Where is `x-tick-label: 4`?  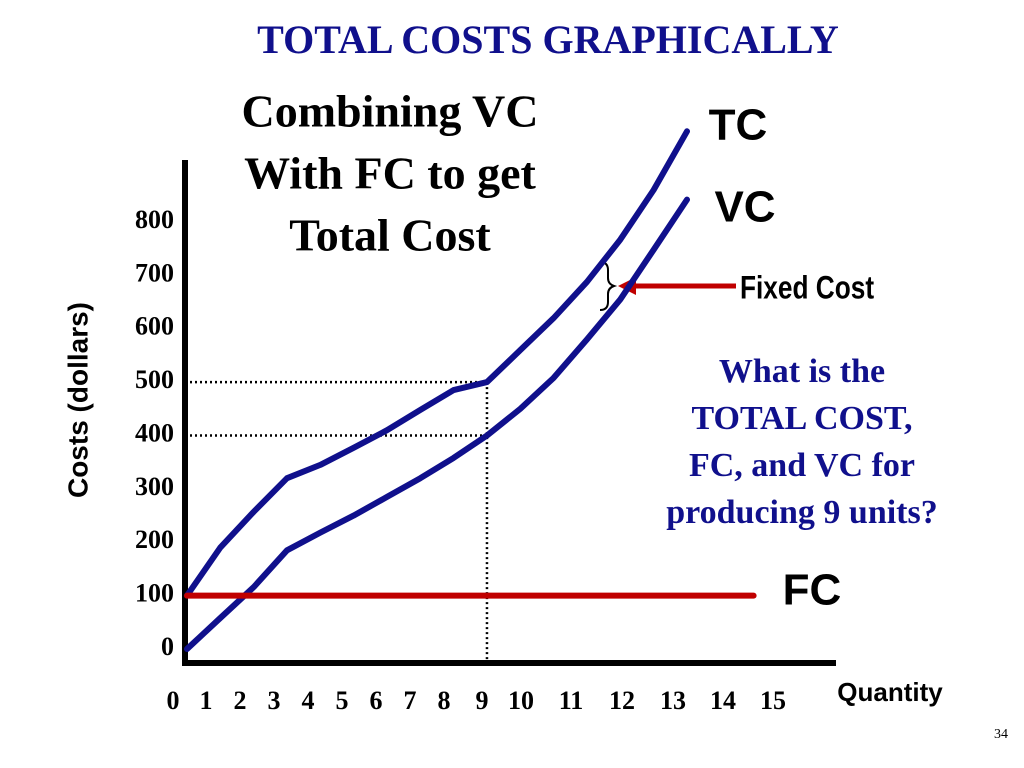
x-tick-label: 4 is located at coordinates (308, 700).